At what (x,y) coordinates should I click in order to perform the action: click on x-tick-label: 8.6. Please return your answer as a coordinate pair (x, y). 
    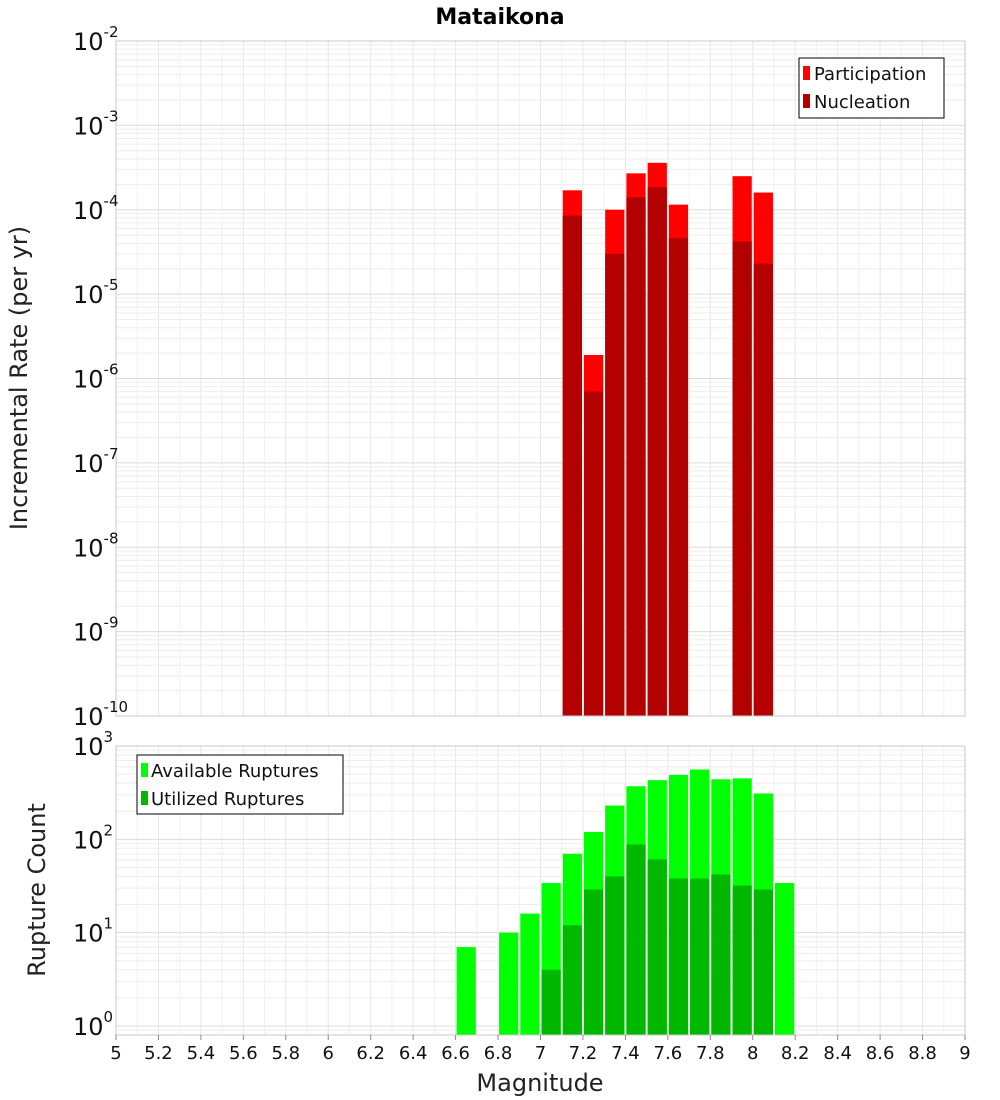
    Looking at the image, I should click on (880, 1053).